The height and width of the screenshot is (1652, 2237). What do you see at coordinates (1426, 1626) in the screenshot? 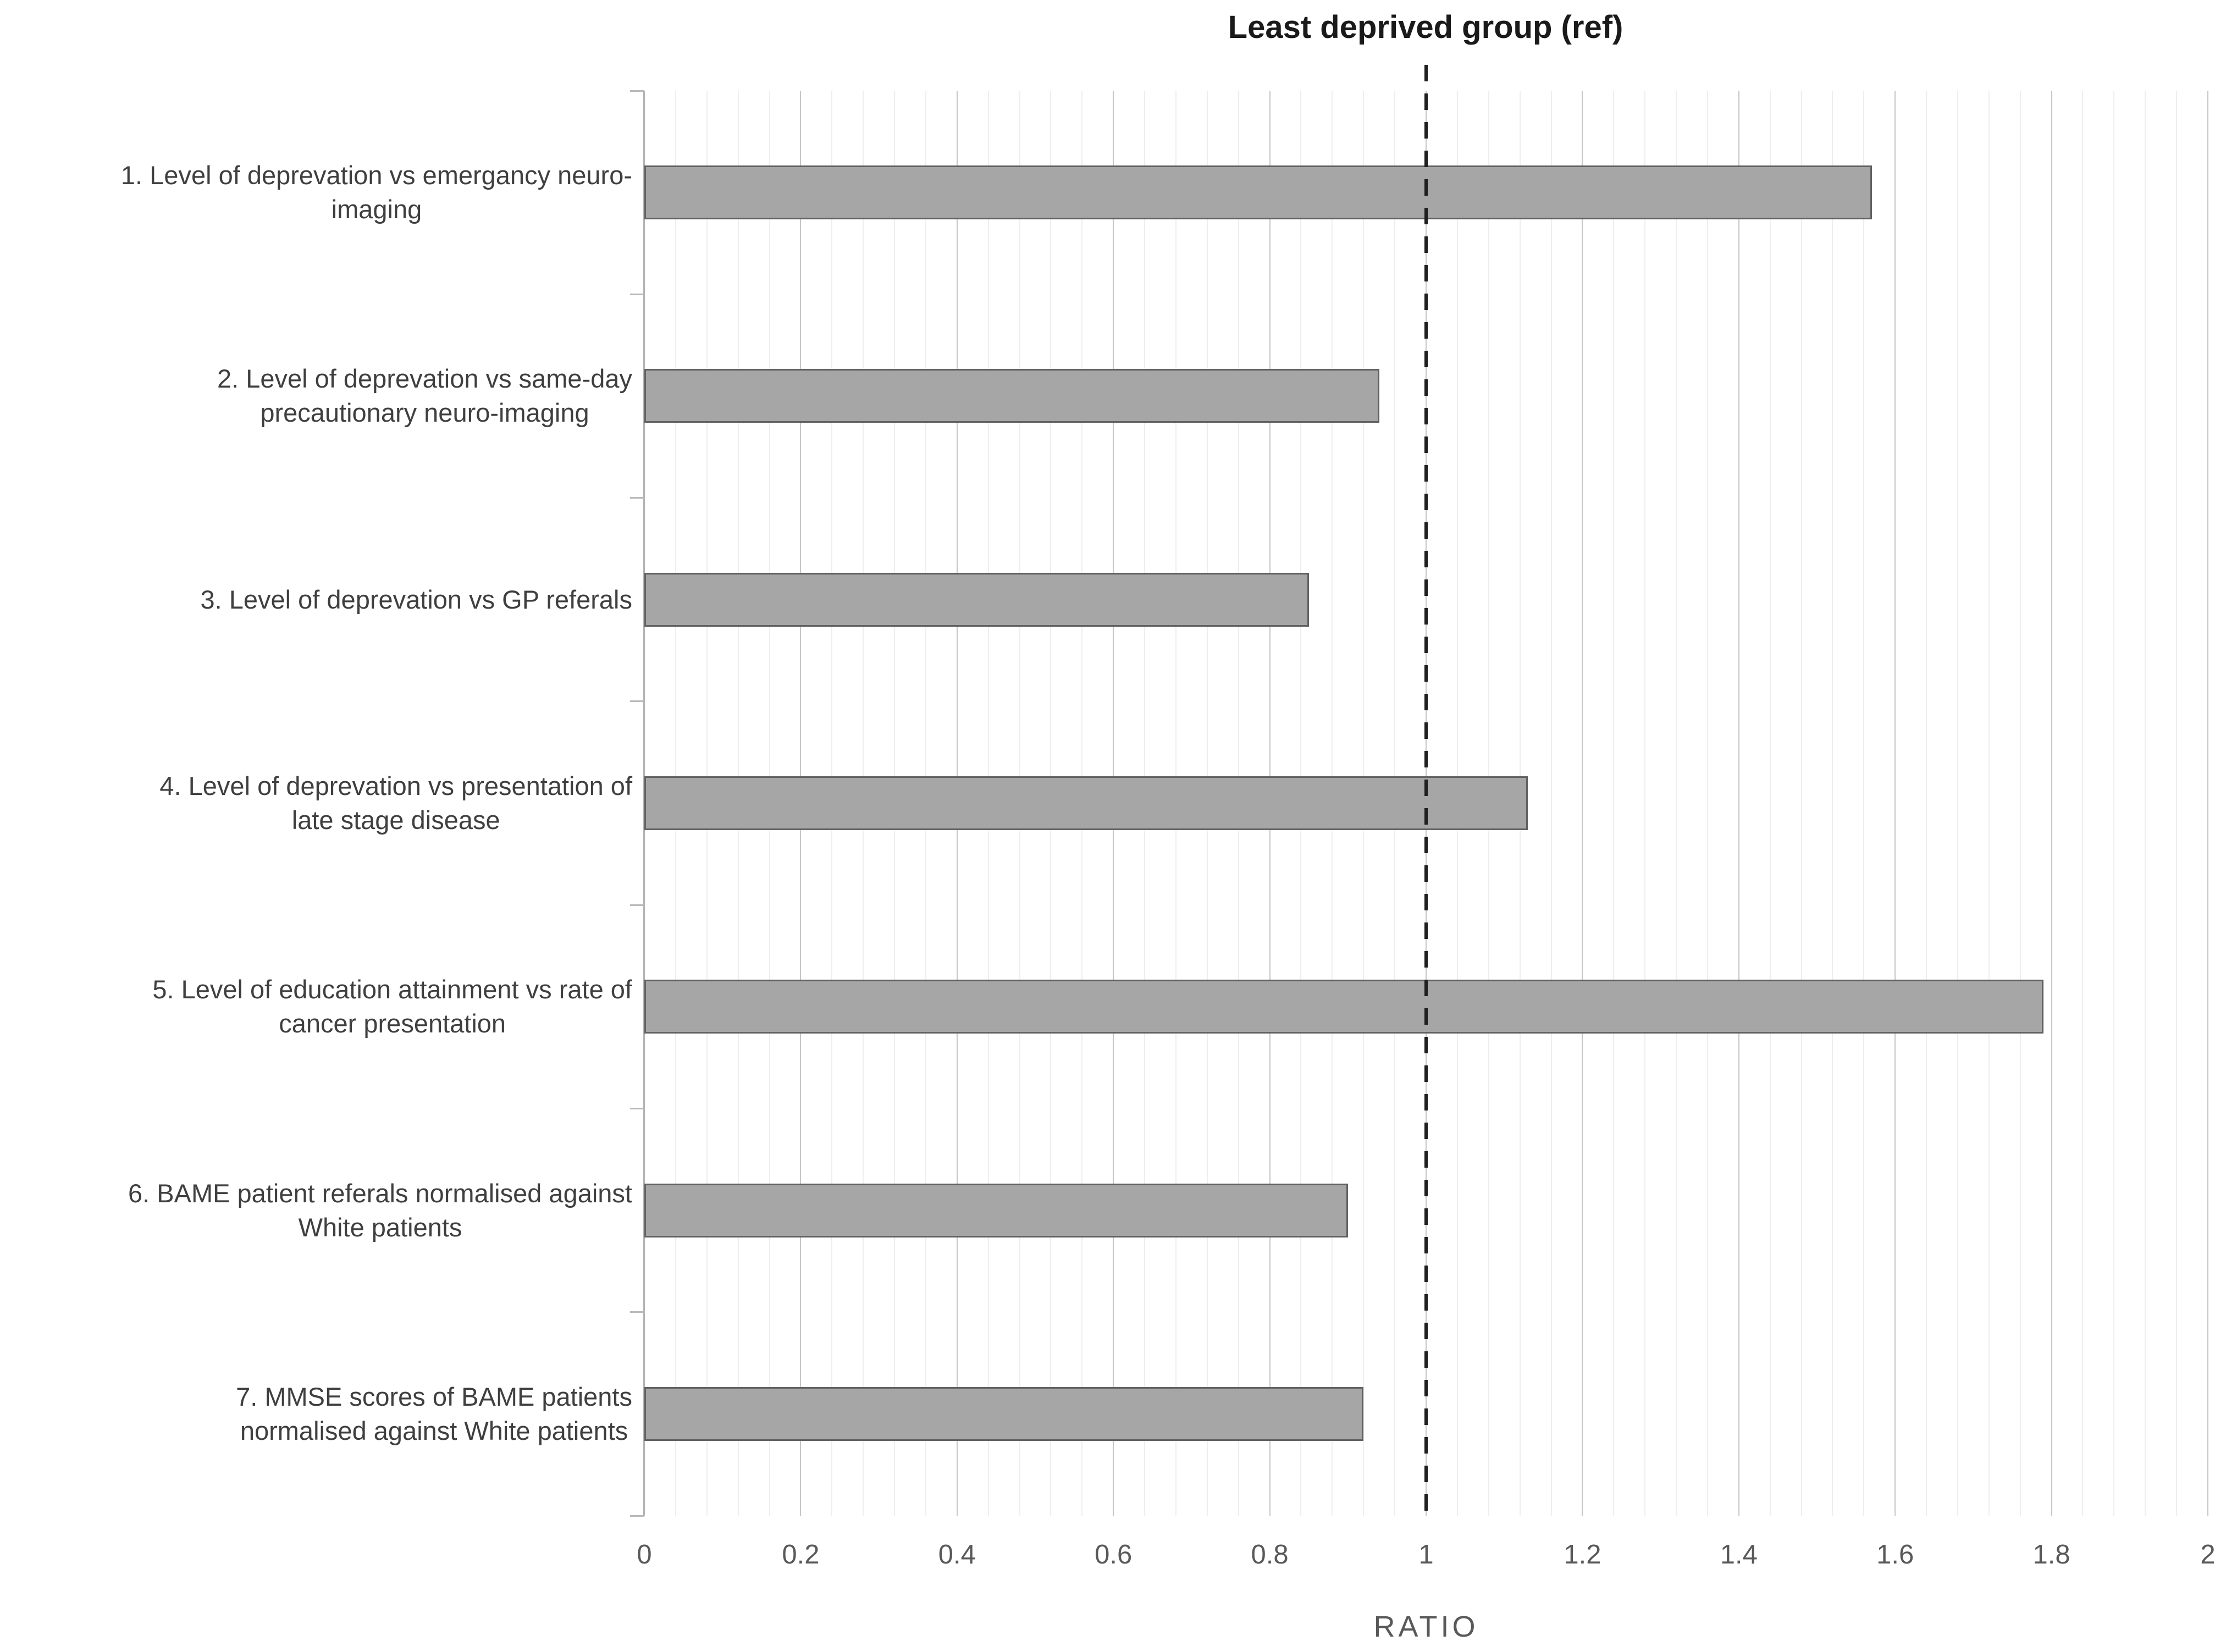
I see `x-axis-title: RATIO` at bounding box center [1426, 1626].